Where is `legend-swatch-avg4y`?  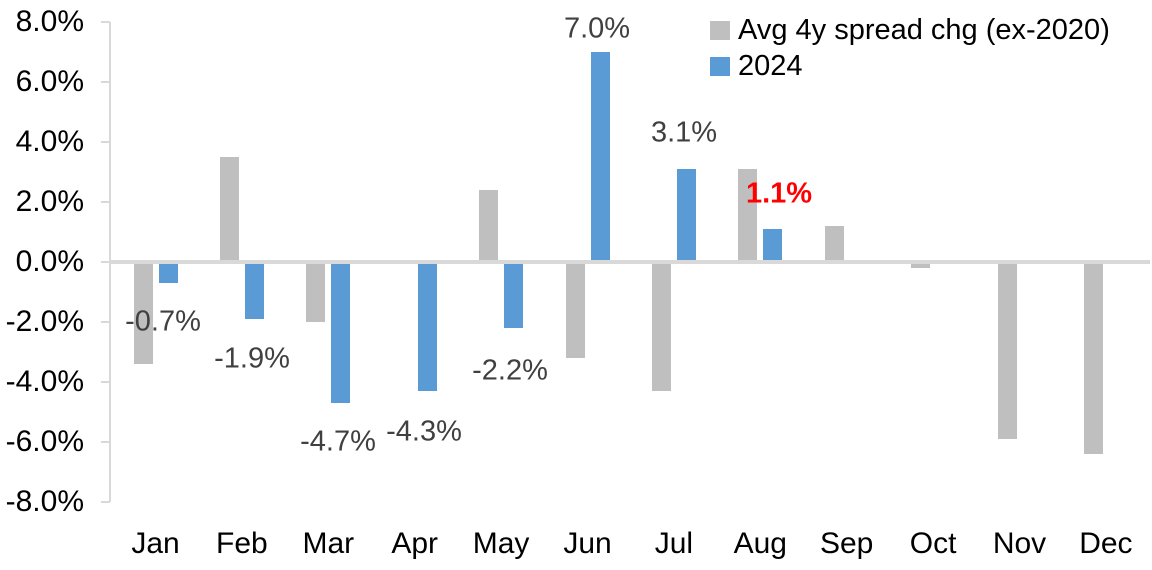
legend-swatch-avg4y is located at coordinates (720, 30).